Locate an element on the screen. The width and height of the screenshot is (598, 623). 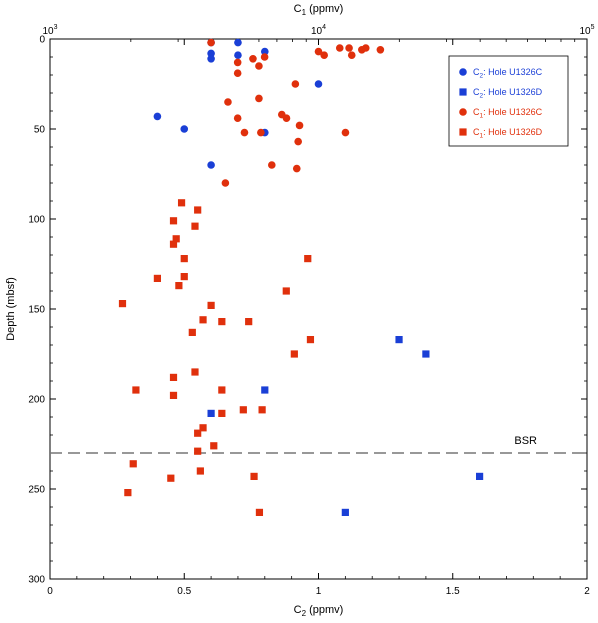
y-tick-label: 50 is located at coordinates (40, 130).